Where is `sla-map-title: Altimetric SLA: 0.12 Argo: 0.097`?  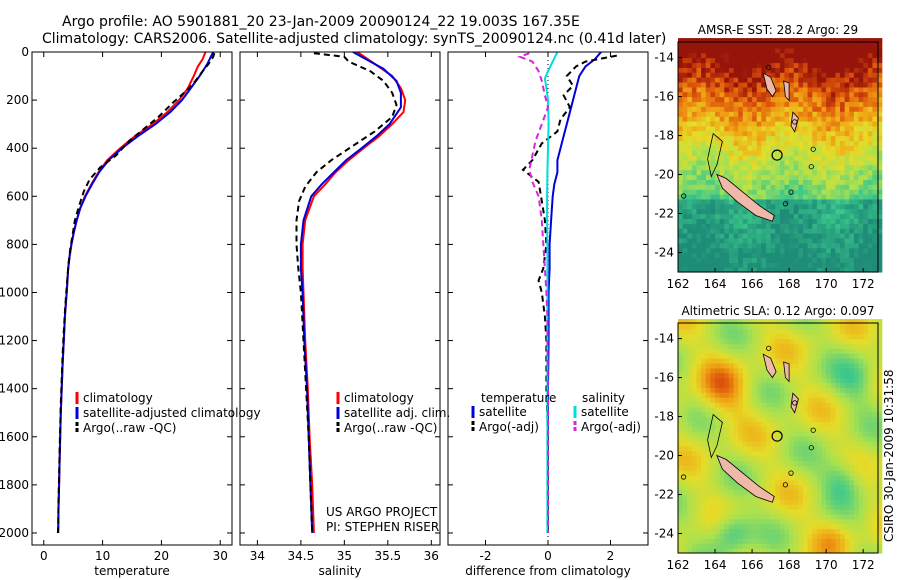
sla-map-title: Altimetric SLA: 0.12 Argo: 0.097 is located at coordinates (777, 311).